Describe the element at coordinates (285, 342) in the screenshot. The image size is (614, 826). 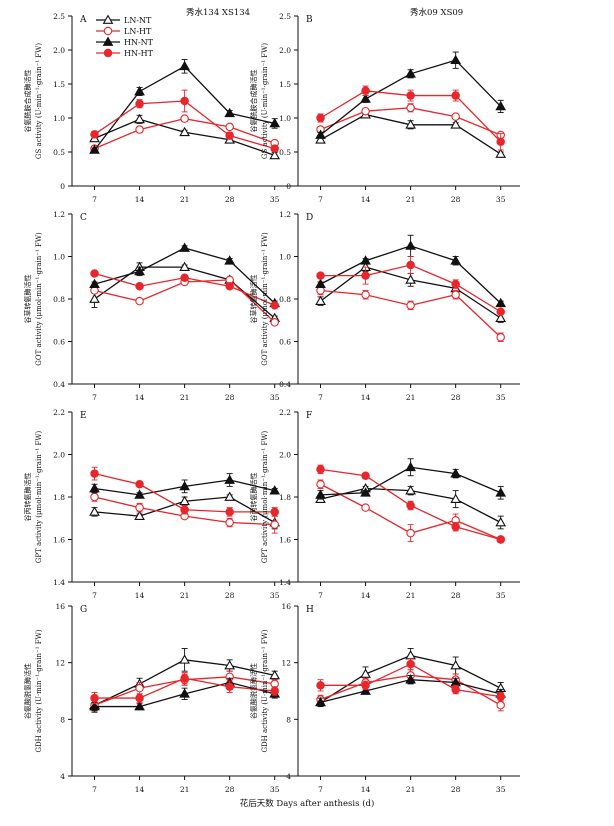
I see `y-tick-label: 0.6` at that location.